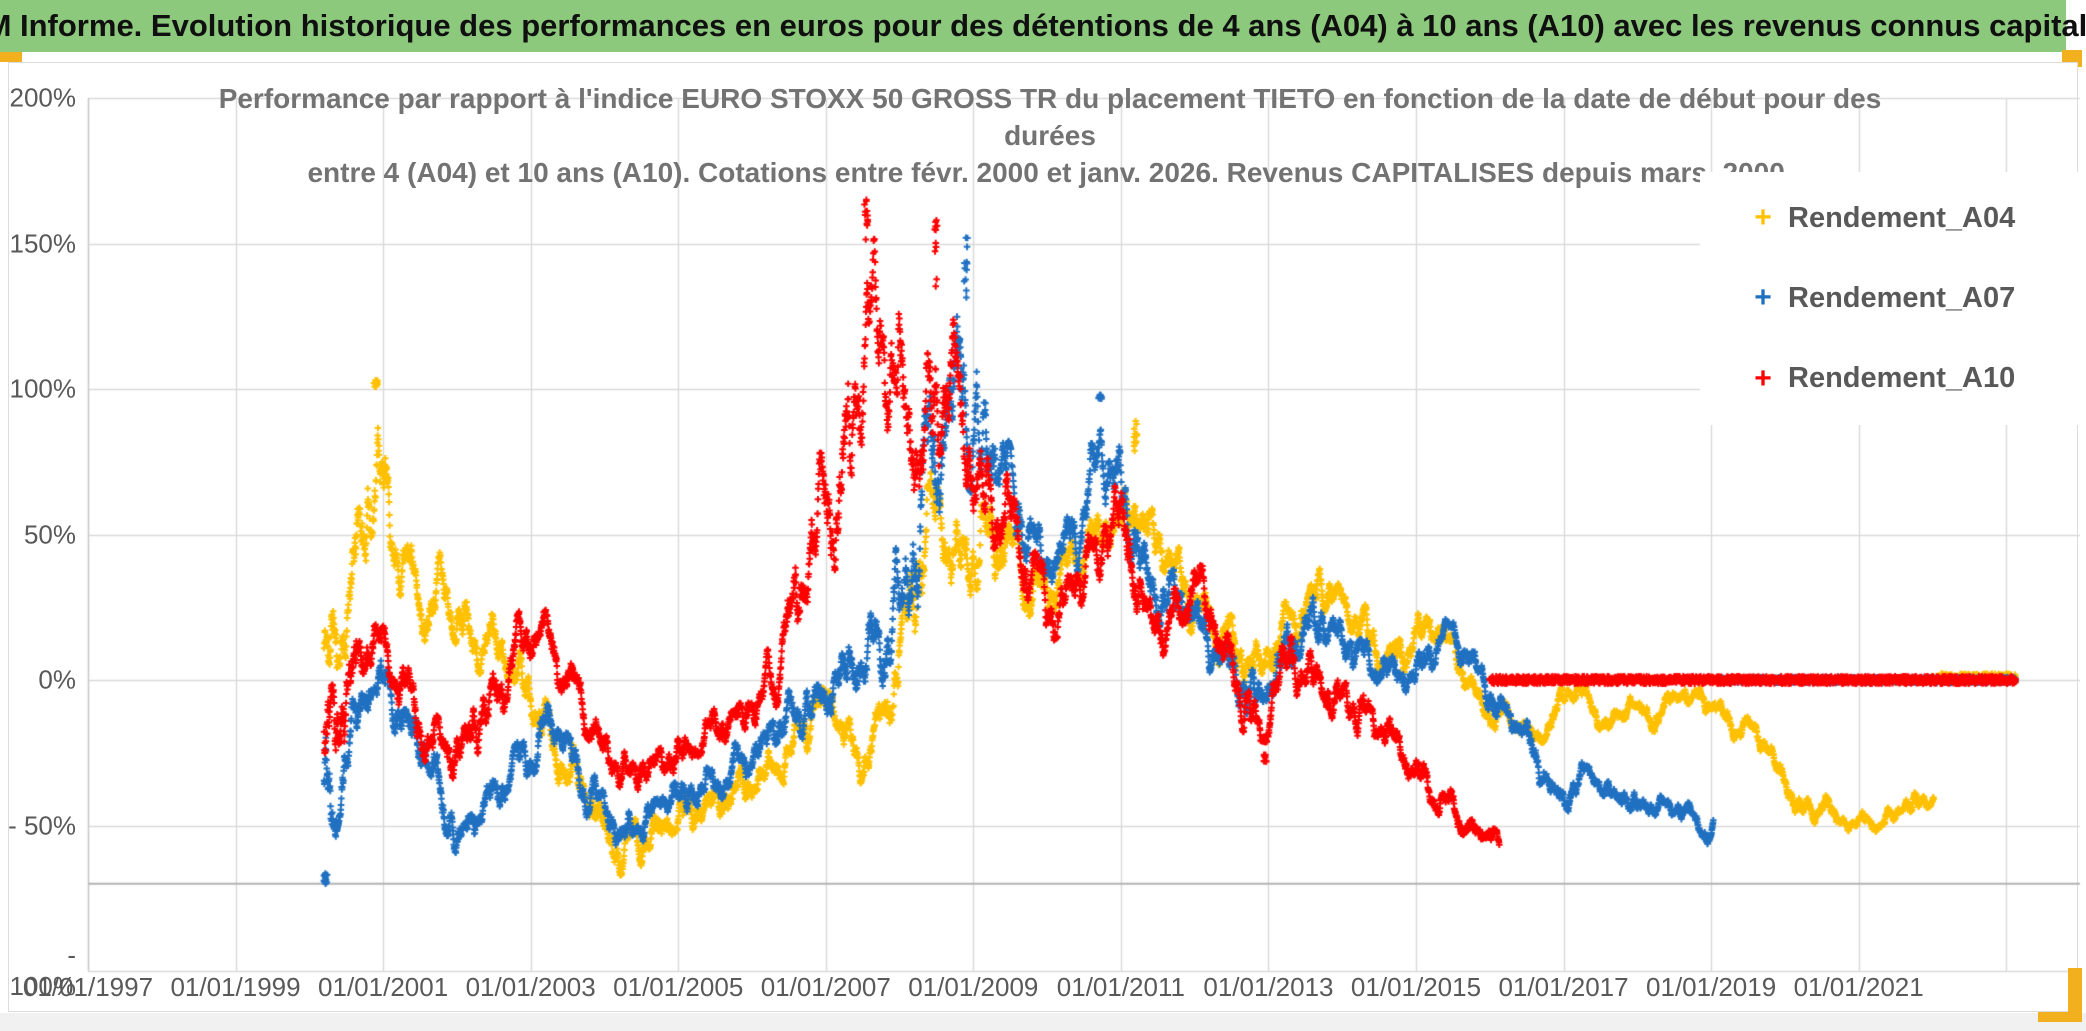  I want to click on x-tick-label: 01/01/2007, so click(825, 987).